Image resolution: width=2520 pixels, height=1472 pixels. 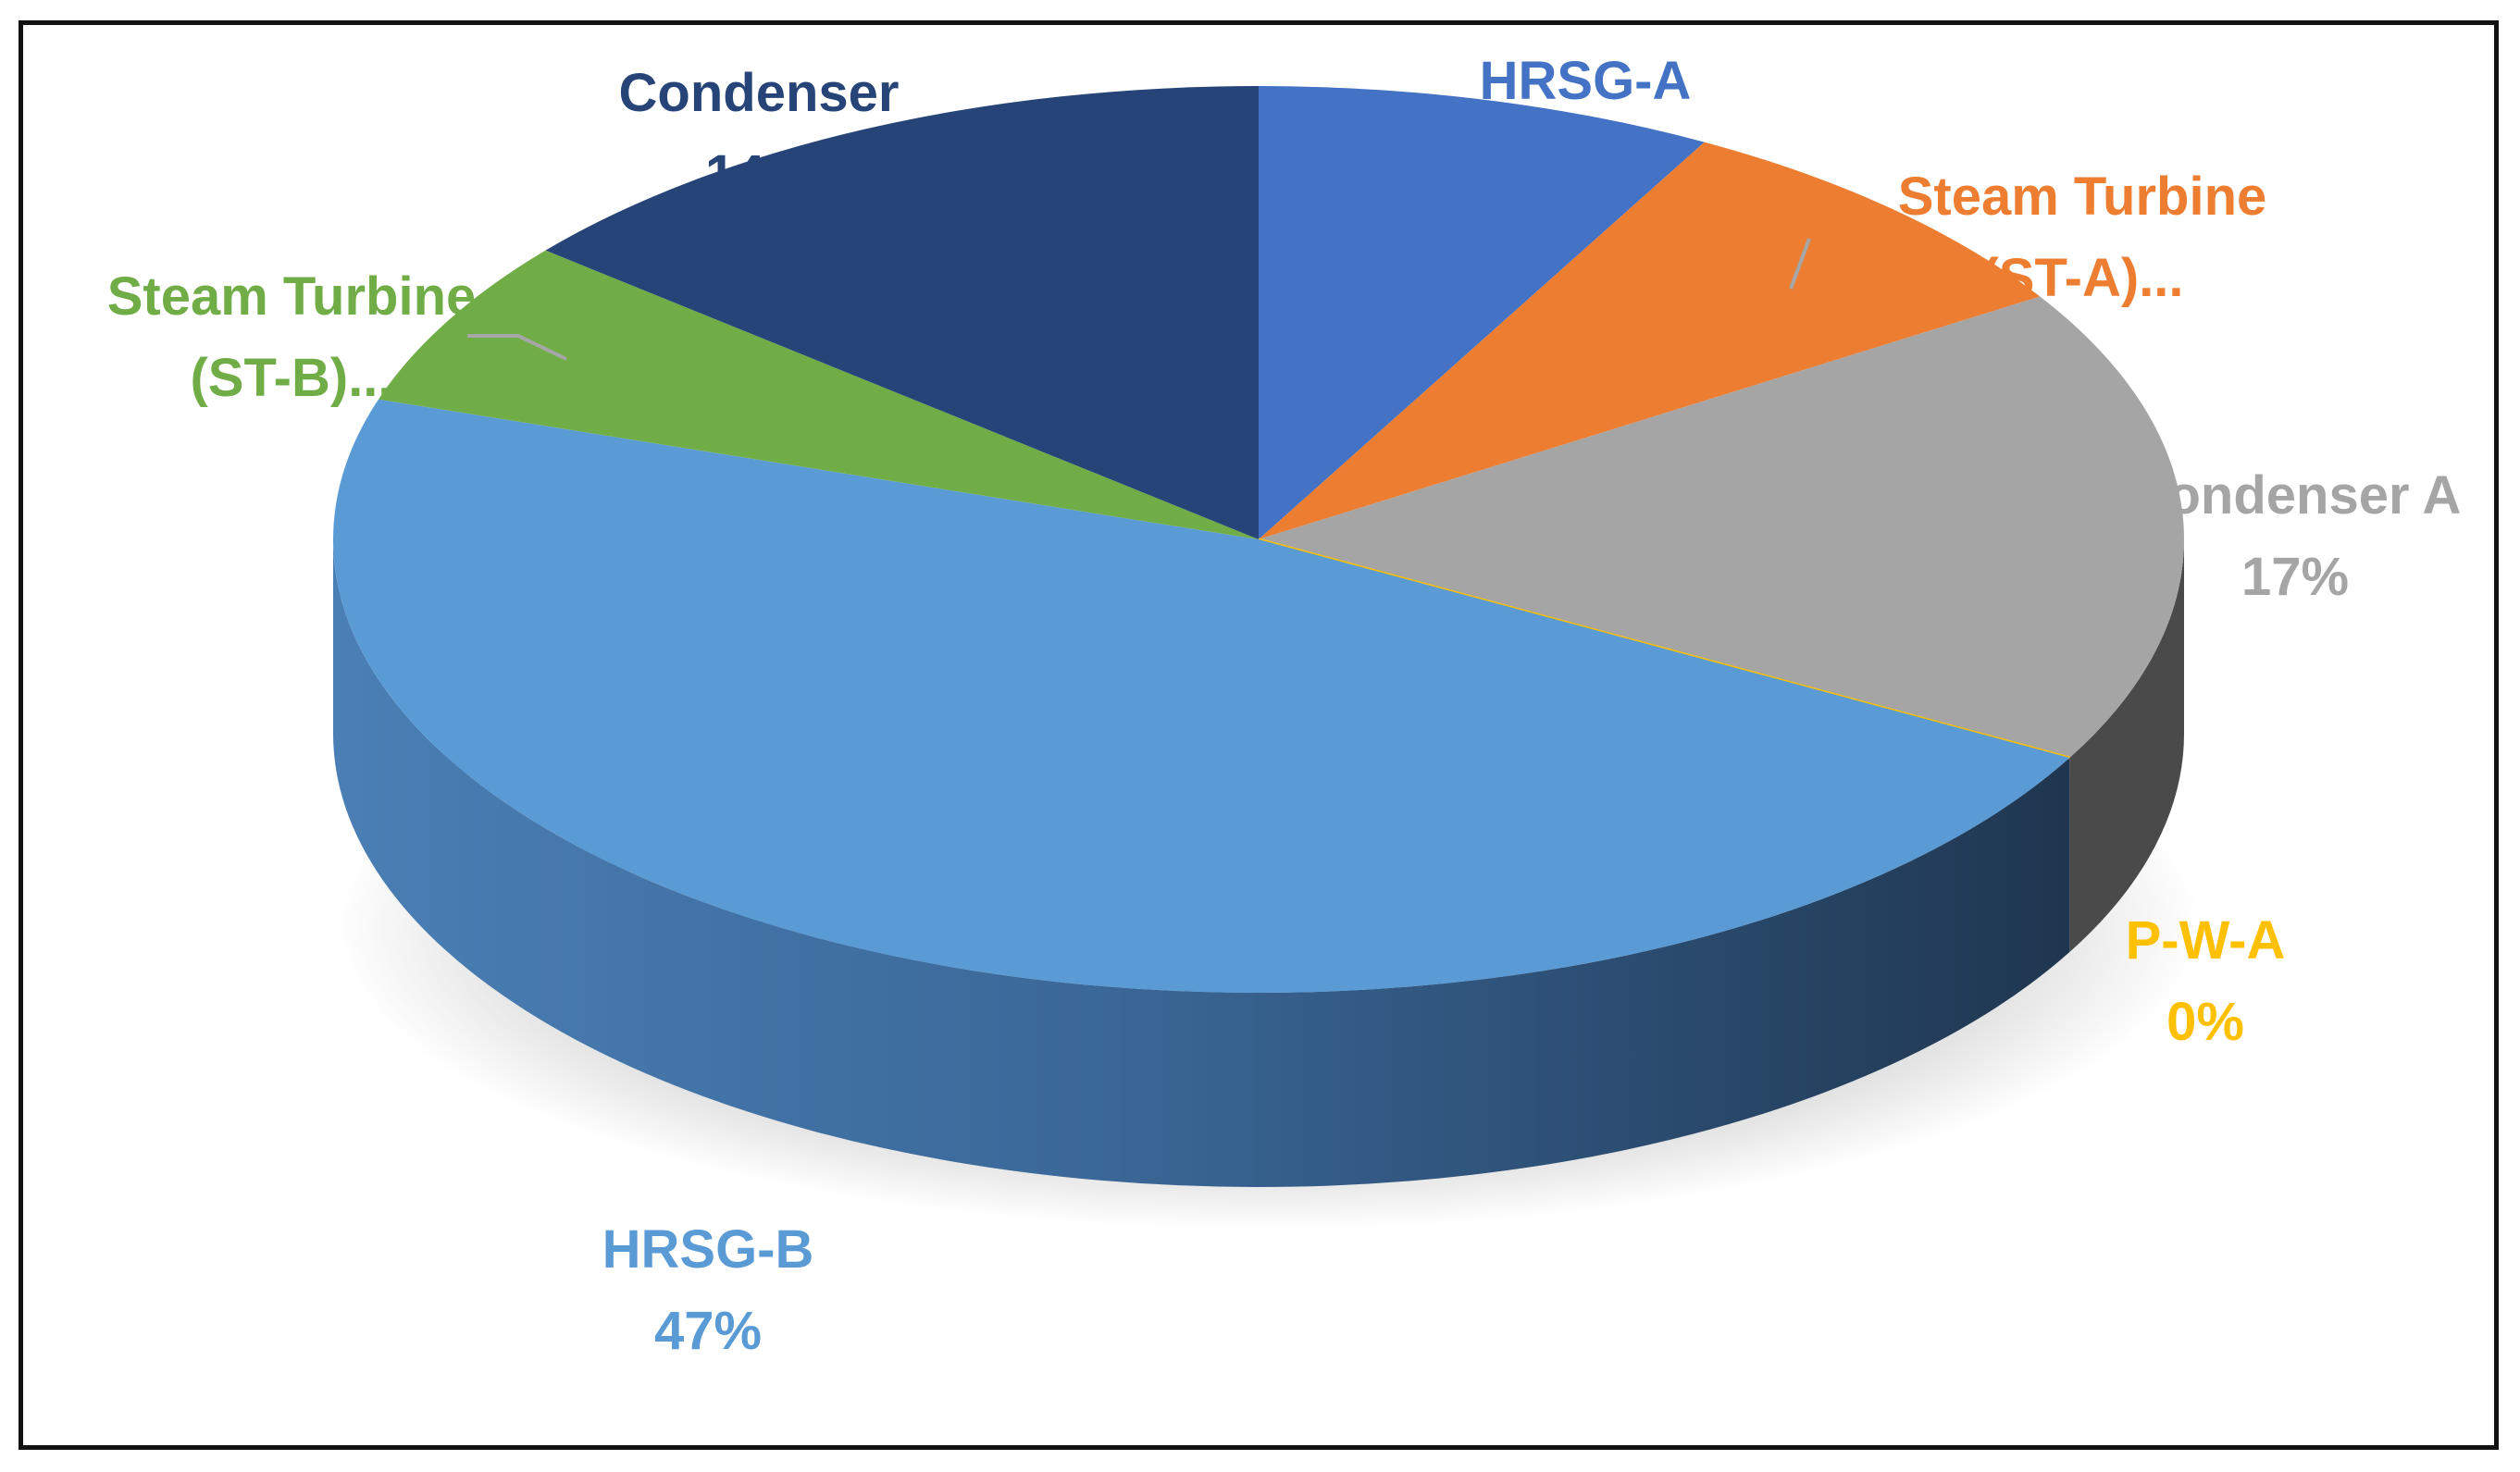 What do you see at coordinates (708, 1290) in the screenshot?
I see `label-hrsg-b: HRSG-B 47%` at bounding box center [708, 1290].